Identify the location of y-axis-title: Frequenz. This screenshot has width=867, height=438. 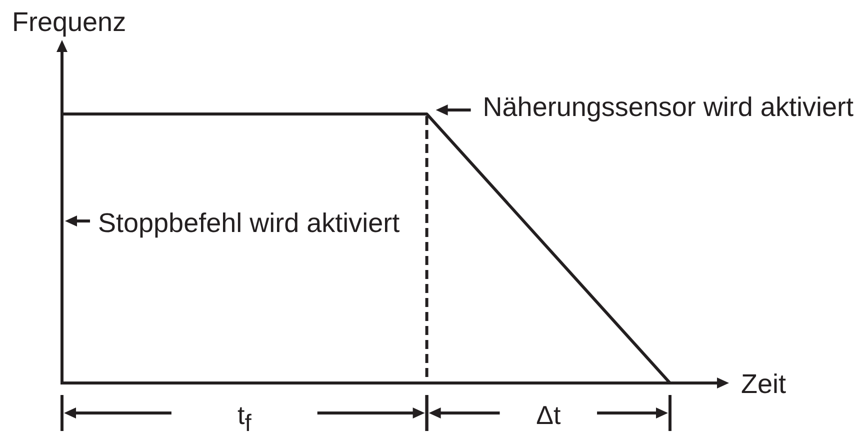
(69, 22).